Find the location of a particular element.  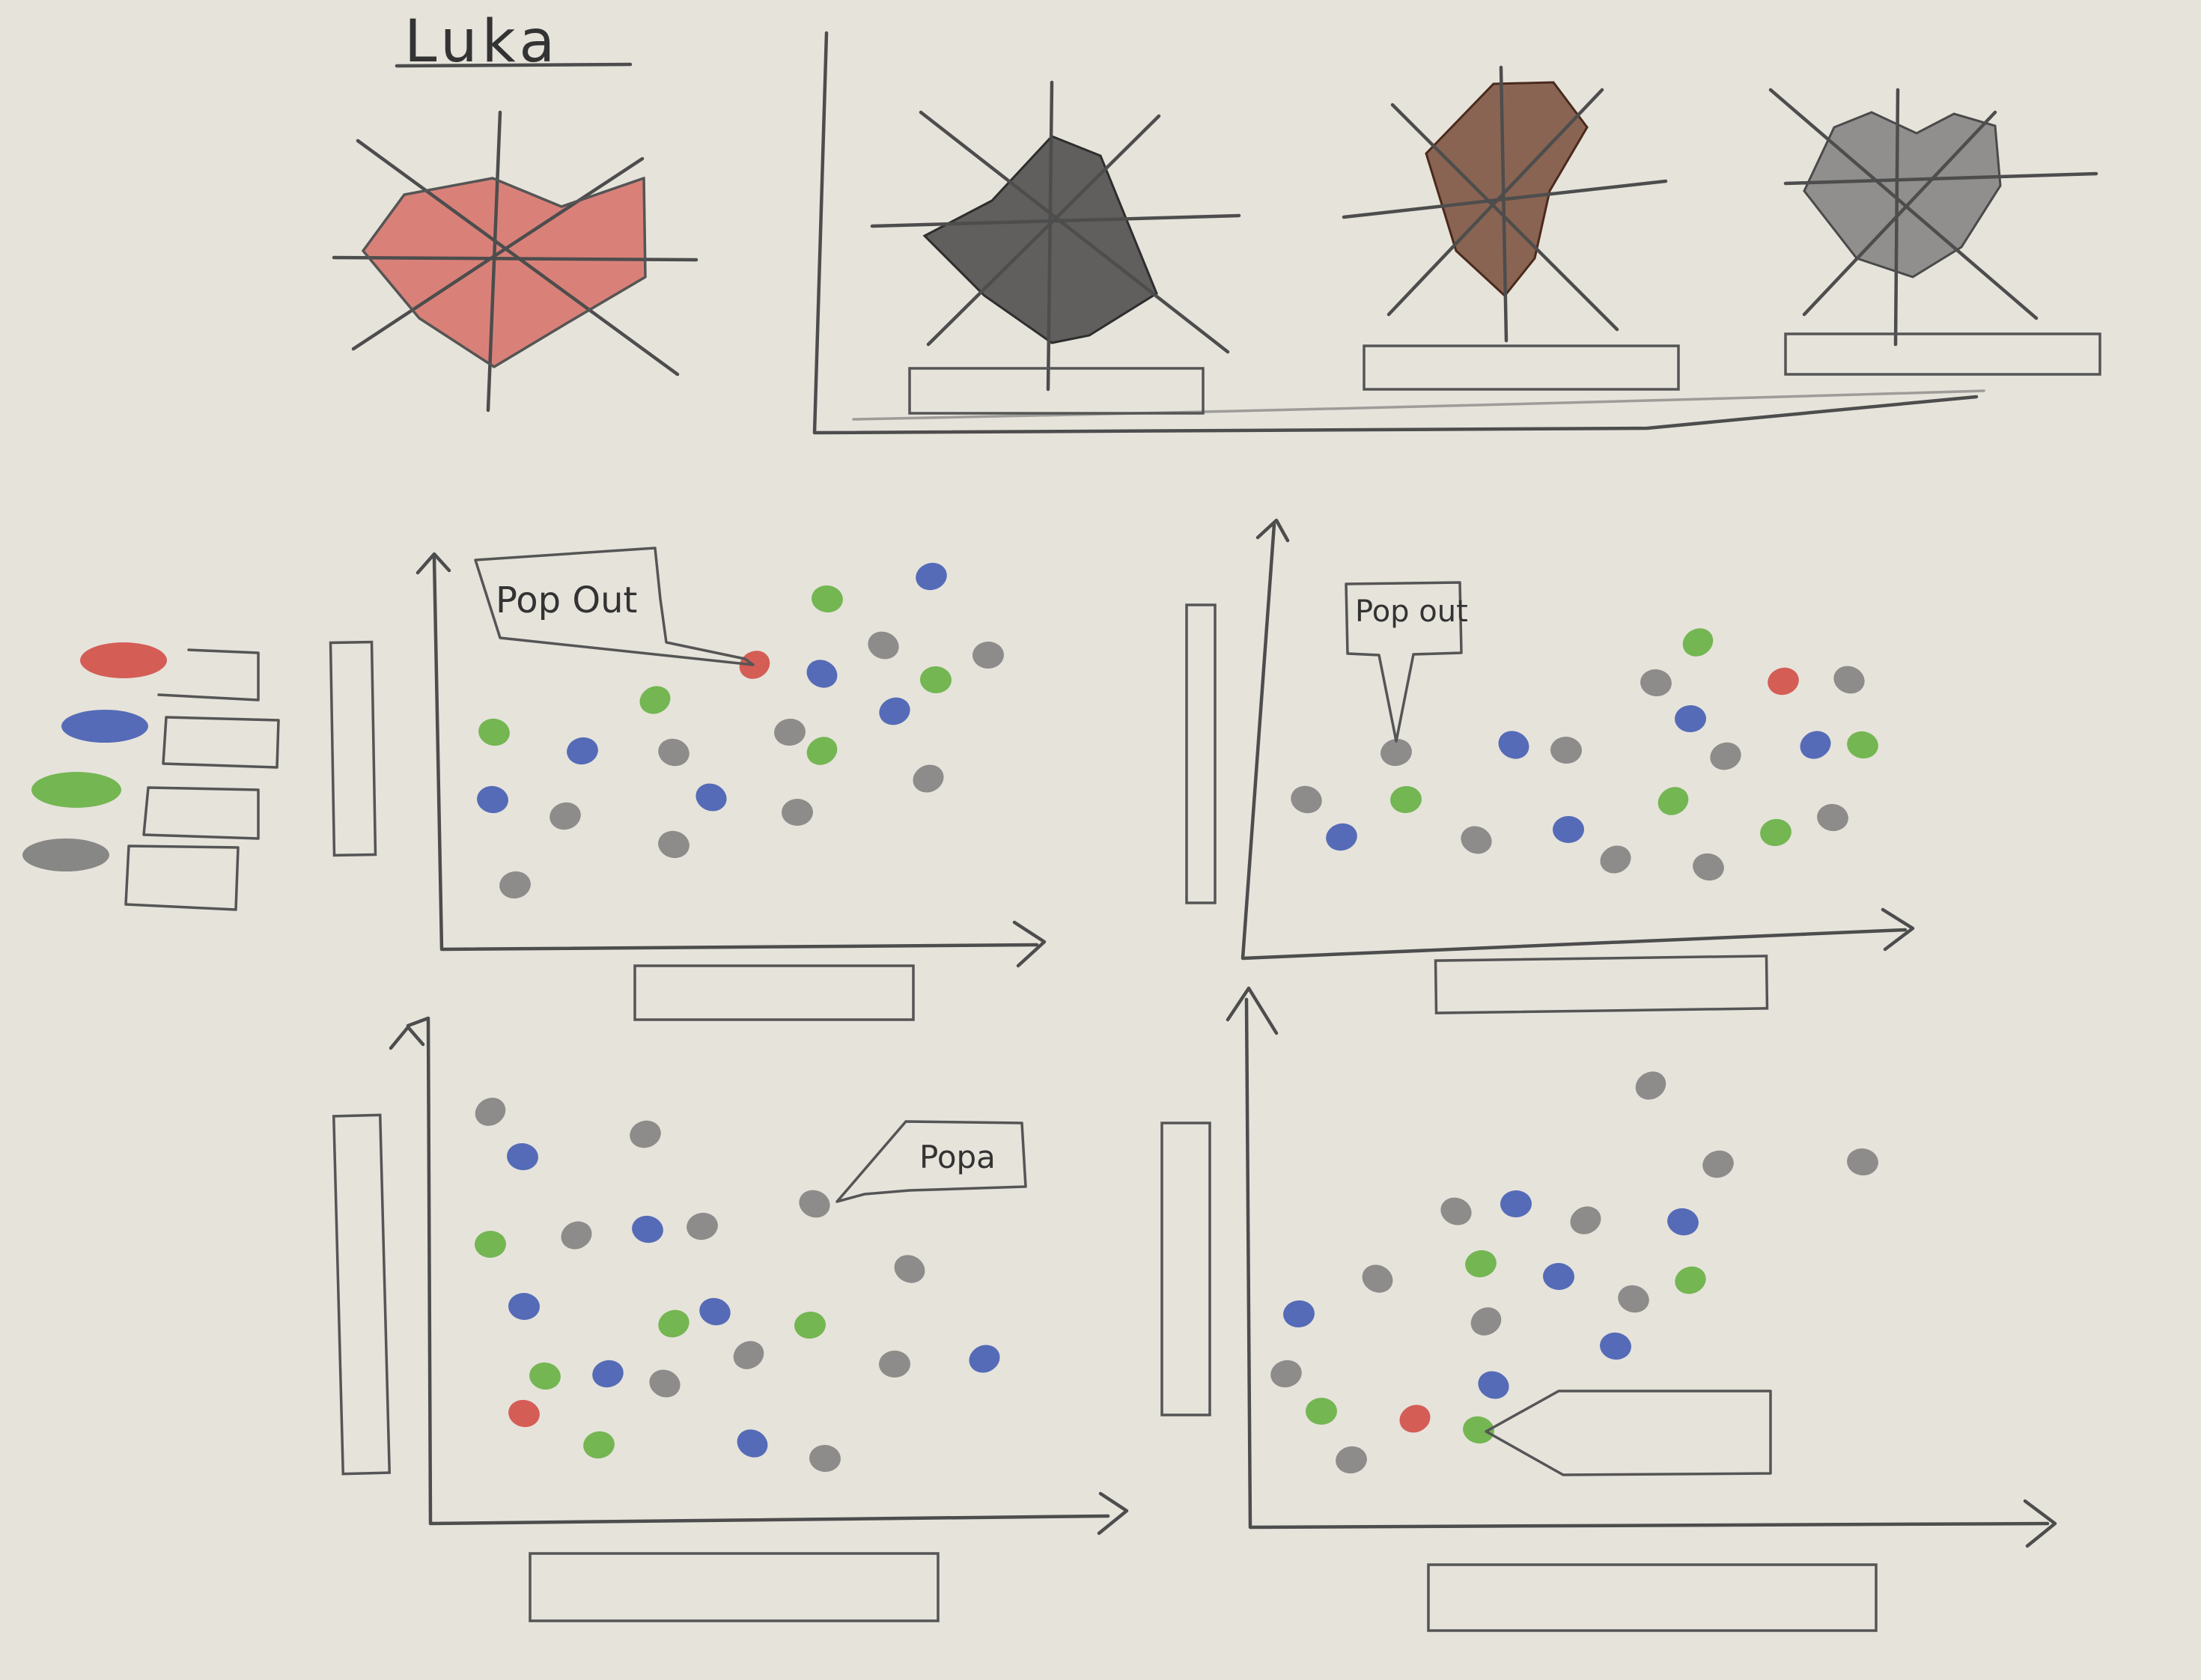

radar-main-area is located at coordinates (504, 272).